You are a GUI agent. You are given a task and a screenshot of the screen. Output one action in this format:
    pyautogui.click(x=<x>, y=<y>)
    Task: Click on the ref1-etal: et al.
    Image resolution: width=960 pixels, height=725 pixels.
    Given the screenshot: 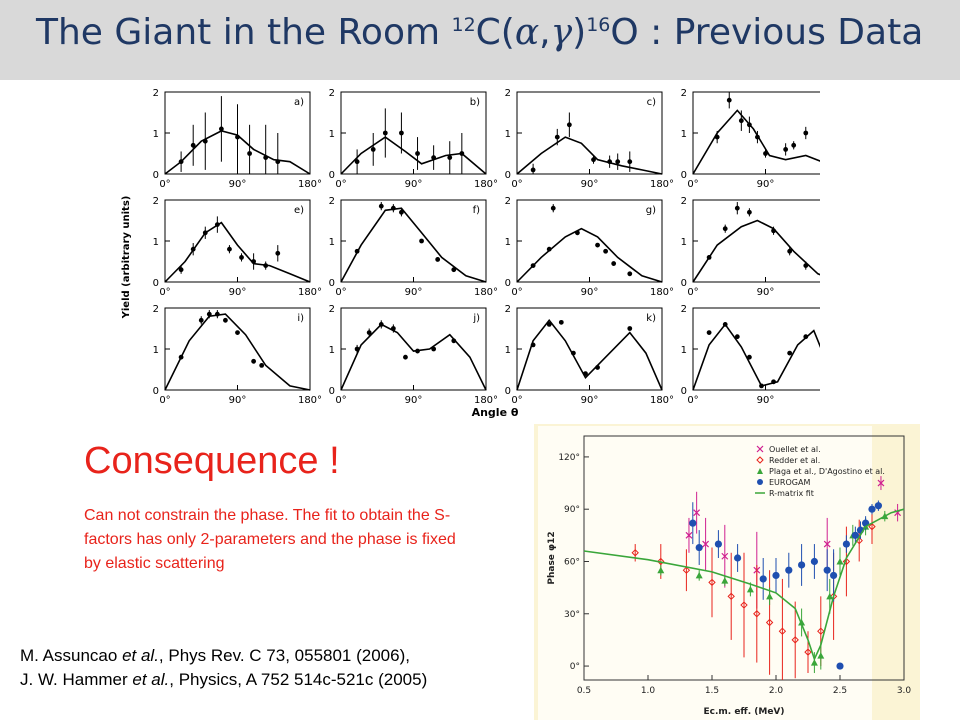 What is the action you would take?
    pyautogui.click(x=140, y=655)
    